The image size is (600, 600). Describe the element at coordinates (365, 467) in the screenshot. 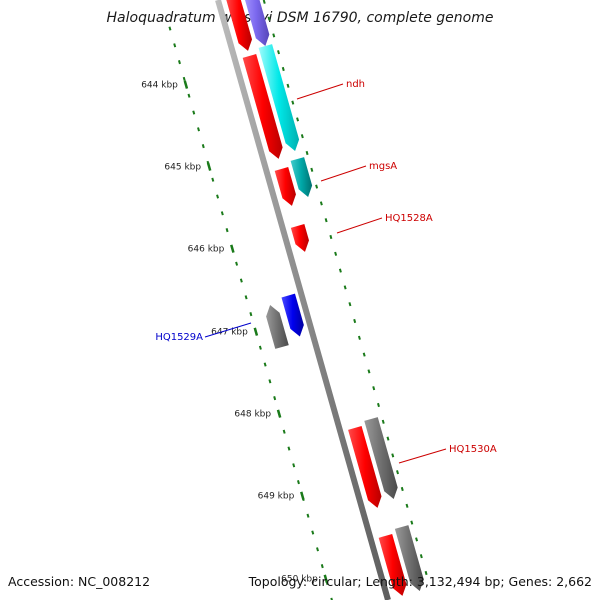

I see `cds-arrow-HQ1530A` at that location.